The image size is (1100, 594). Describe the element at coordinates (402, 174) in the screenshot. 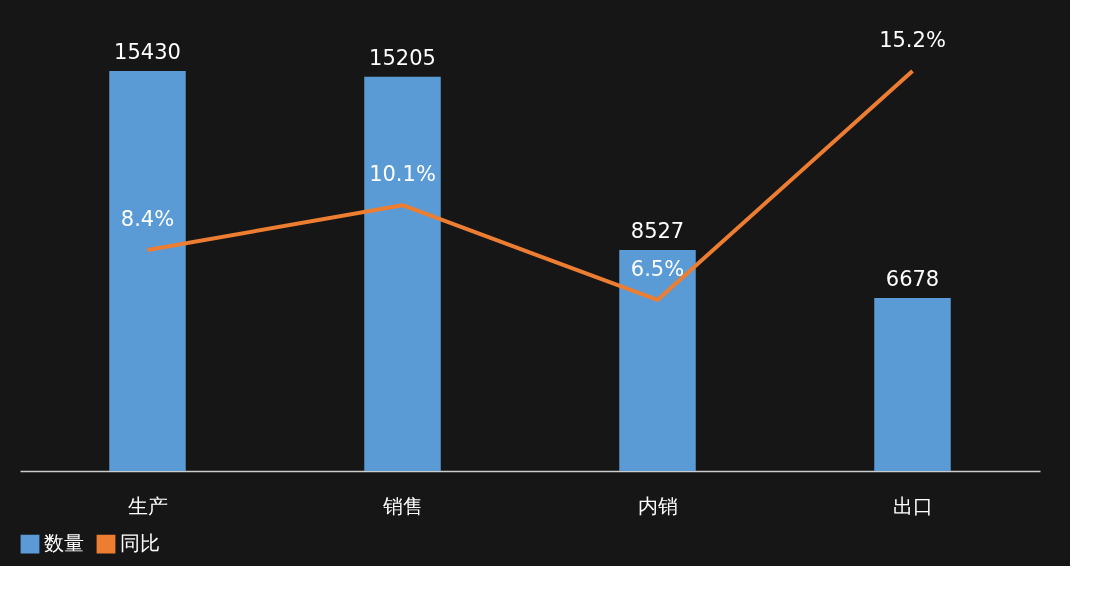

I see `data-label: 10.1%` at that location.